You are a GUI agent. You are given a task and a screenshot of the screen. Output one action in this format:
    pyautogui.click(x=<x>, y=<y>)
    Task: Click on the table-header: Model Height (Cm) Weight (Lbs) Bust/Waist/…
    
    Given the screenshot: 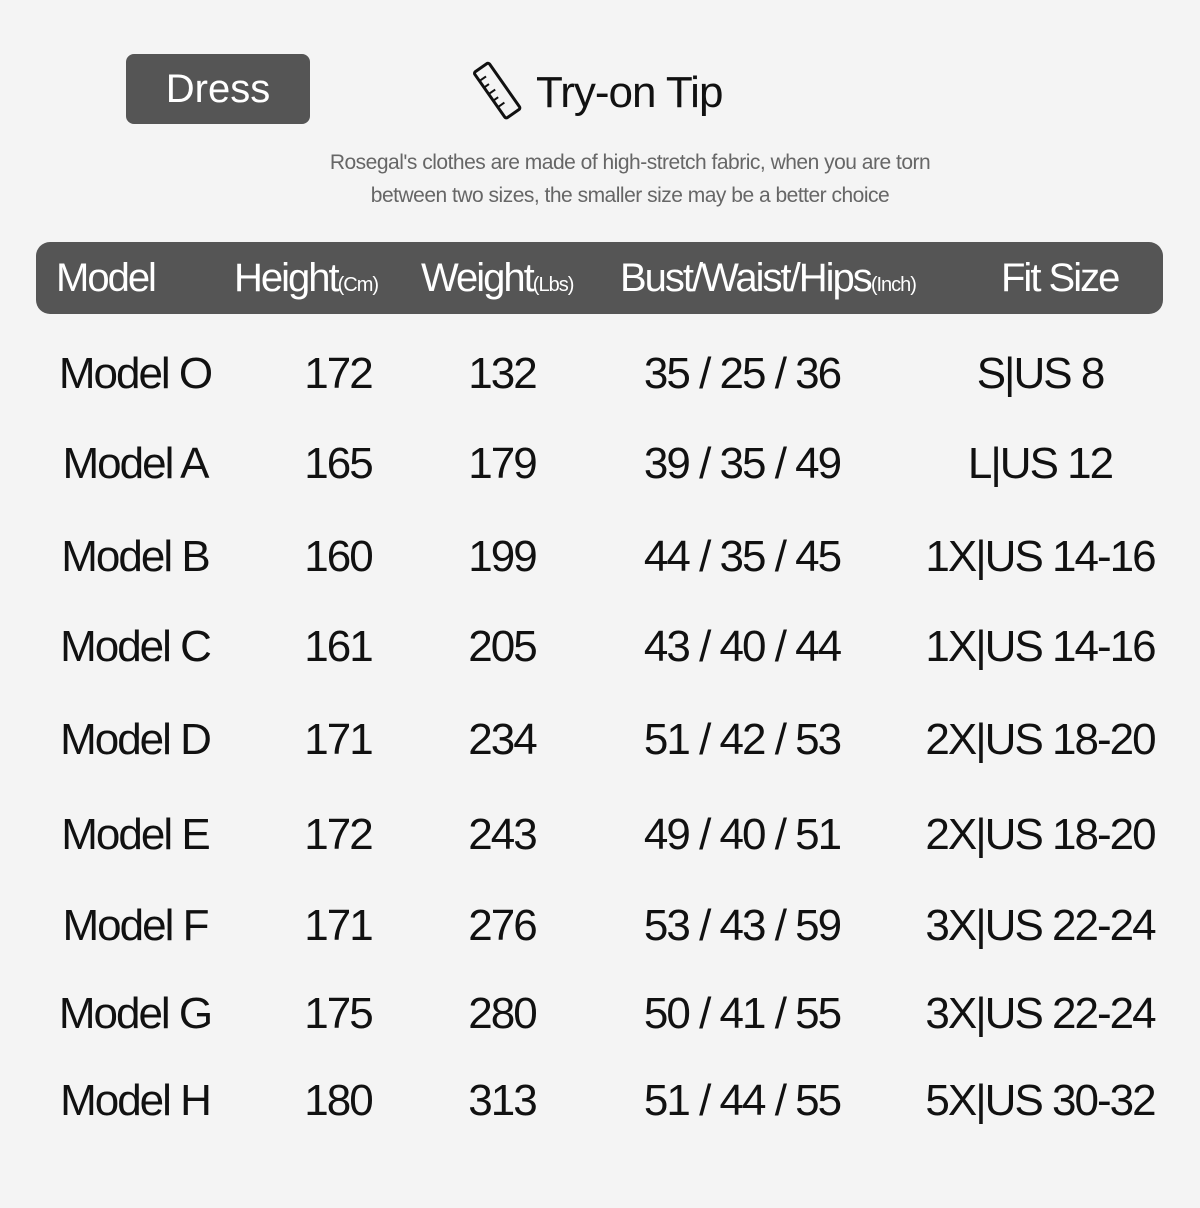 What is the action you would take?
    pyautogui.click(x=599, y=278)
    